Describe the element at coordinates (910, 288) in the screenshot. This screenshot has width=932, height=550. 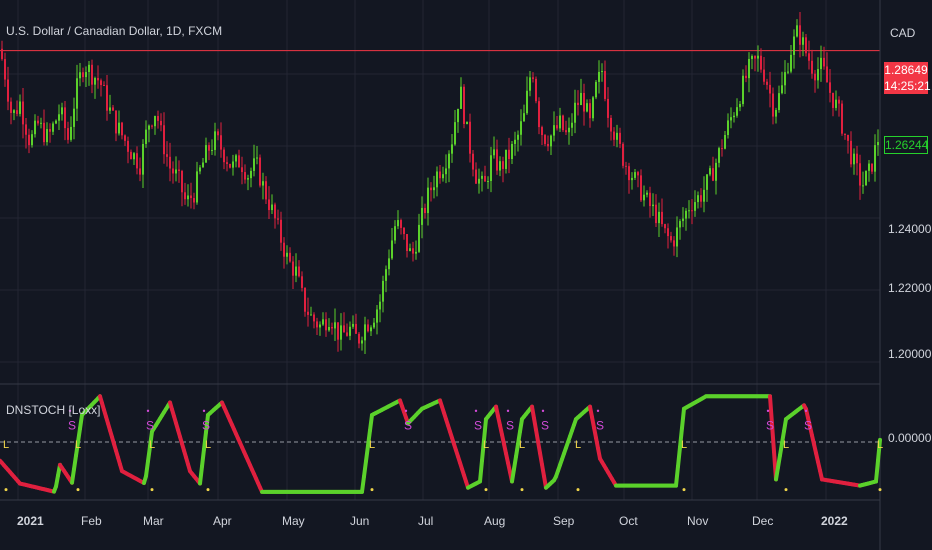
I see `price-tick: 1.22000` at that location.